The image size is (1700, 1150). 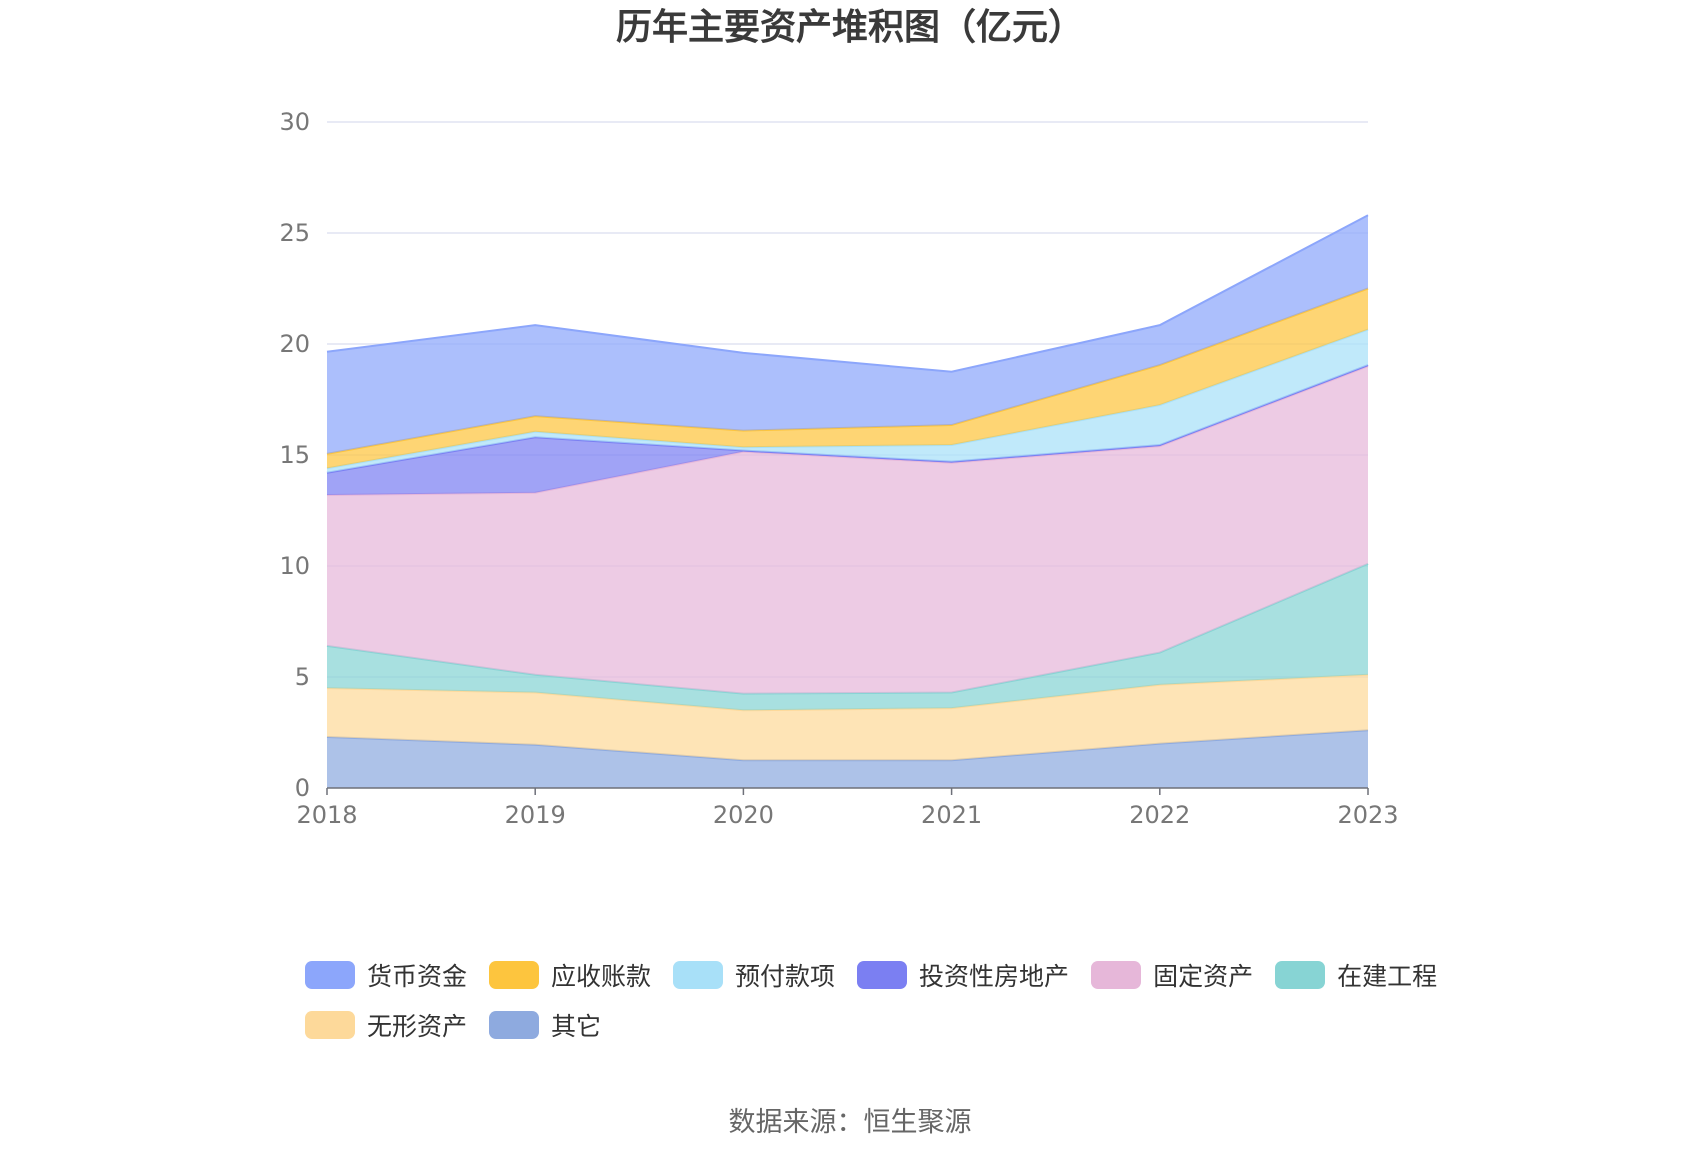 What do you see at coordinates (847, 293) in the screenshot?
I see `series-line-货币资金` at bounding box center [847, 293].